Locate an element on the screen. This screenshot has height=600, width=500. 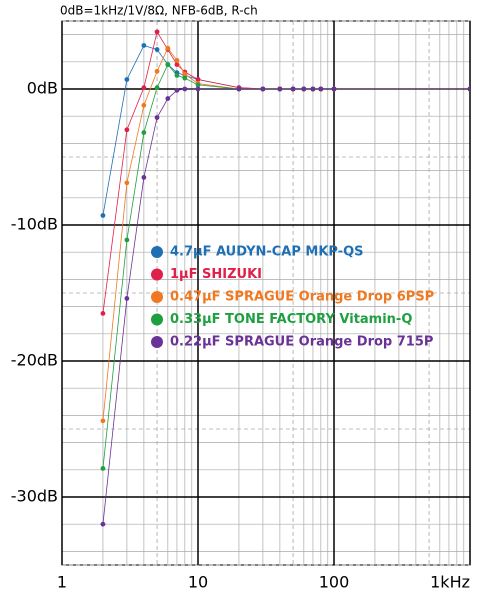
x-tick-label: 1kHz is located at coordinates (450, 582).